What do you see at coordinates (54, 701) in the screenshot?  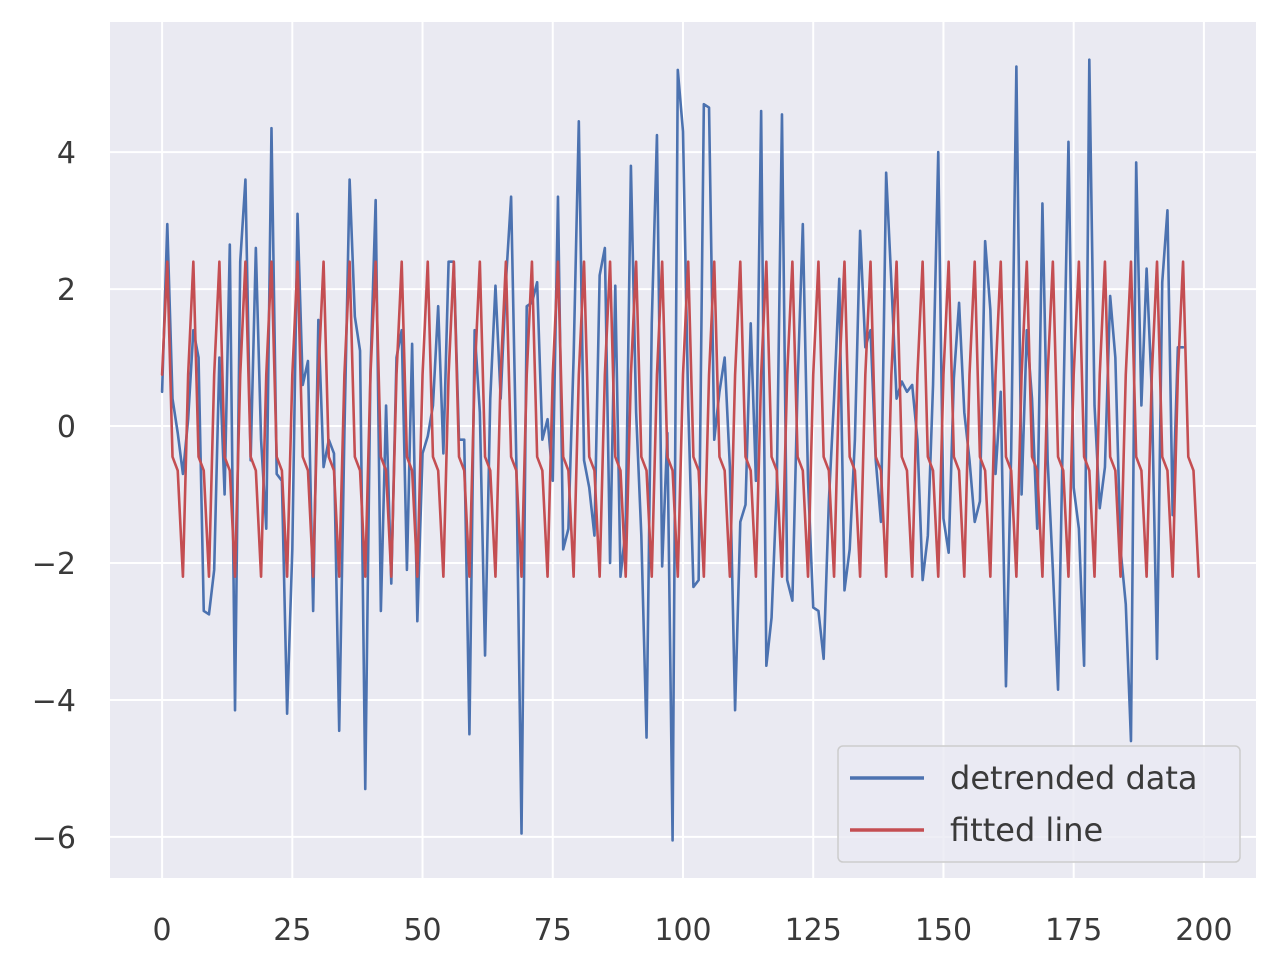 I see `y-tick-label: −4` at bounding box center [54, 701].